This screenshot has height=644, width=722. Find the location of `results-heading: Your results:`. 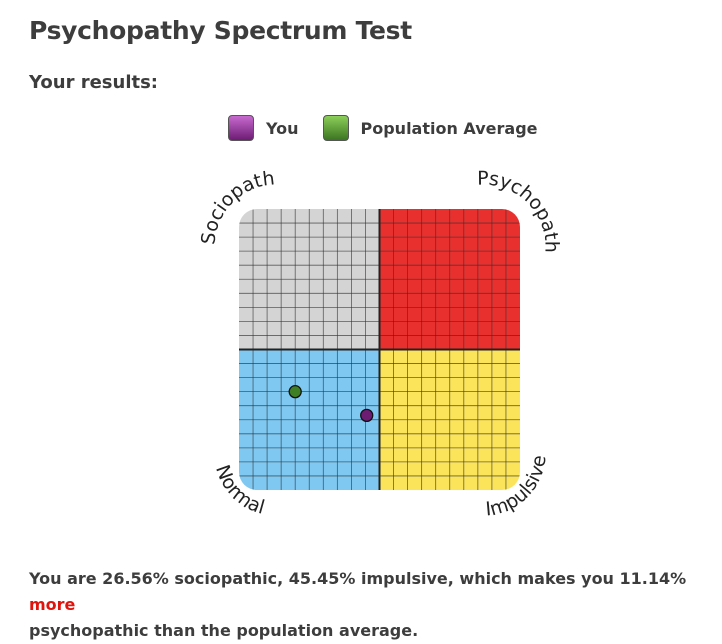

results-heading: Your results: is located at coordinates (94, 82).